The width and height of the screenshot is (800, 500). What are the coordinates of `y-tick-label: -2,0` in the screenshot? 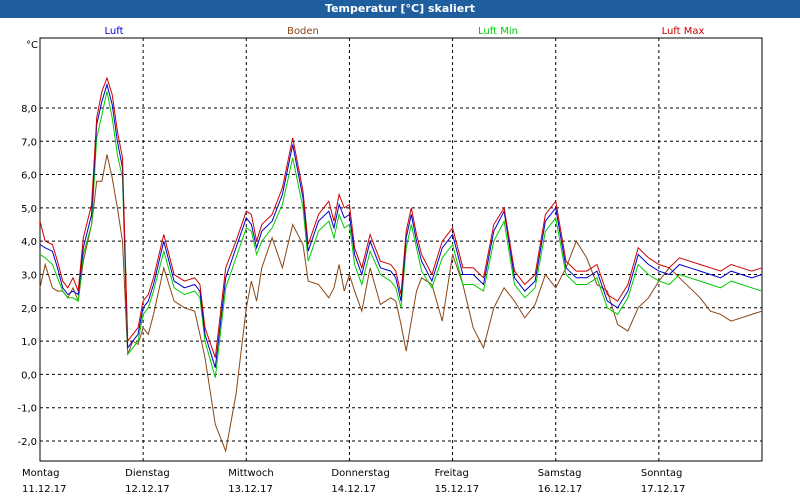 It's located at (27, 442).